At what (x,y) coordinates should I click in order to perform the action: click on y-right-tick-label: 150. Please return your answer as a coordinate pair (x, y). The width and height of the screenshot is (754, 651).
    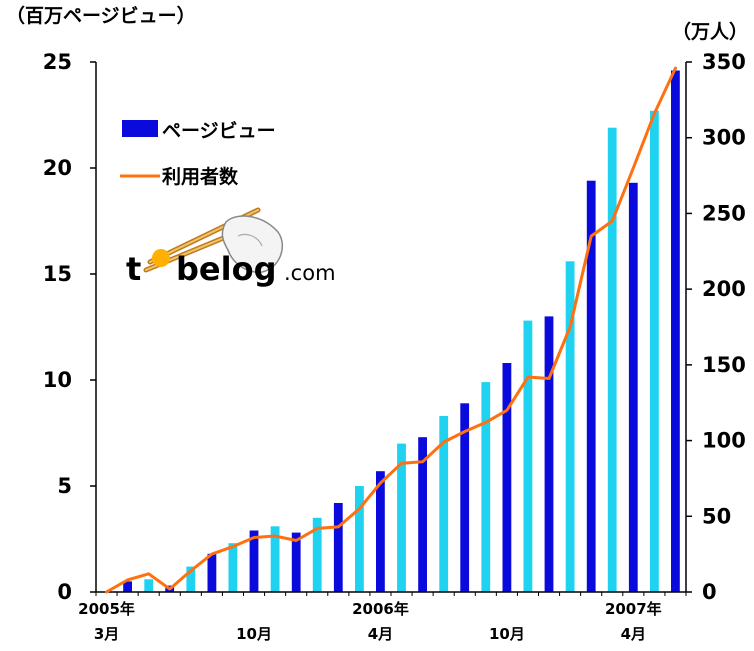
    Looking at the image, I should click on (724, 365).